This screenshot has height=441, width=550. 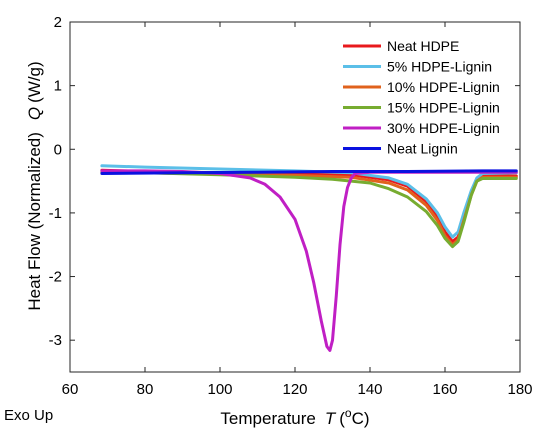 What do you see at coordinates (34, 185) in the screenshot?
I see `y-axis-label: Heat Flow (Normalized)Q(W/g)` at bounding box center [34, 185].